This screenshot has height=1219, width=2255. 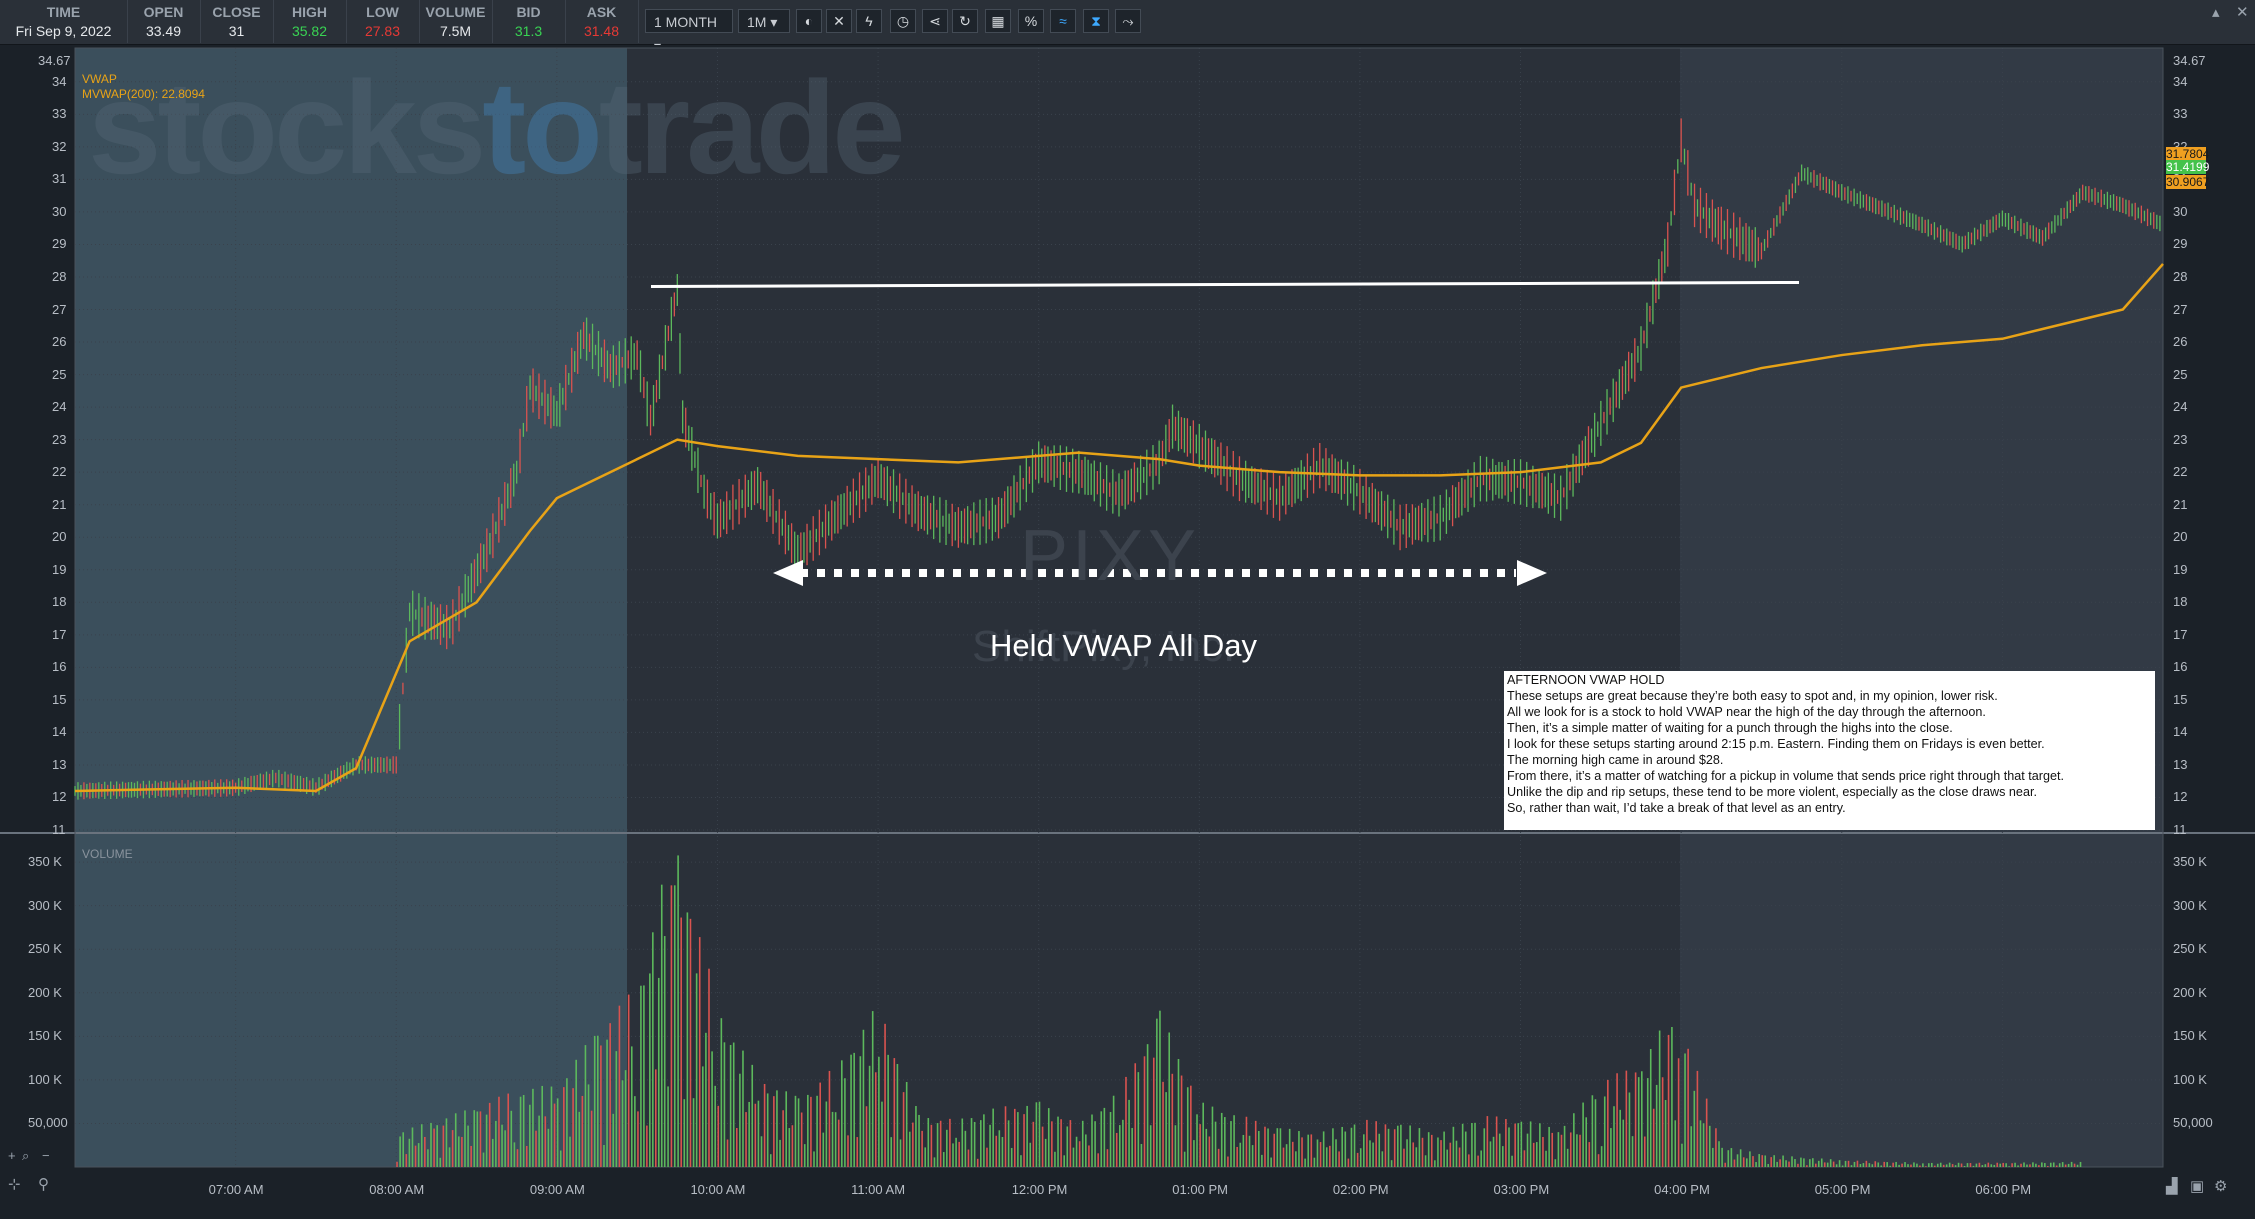 What do you see at coordinates (2180, 504) in the screenshot?
I see `price-axis-label: 21` at bounding box center [2180, 504].